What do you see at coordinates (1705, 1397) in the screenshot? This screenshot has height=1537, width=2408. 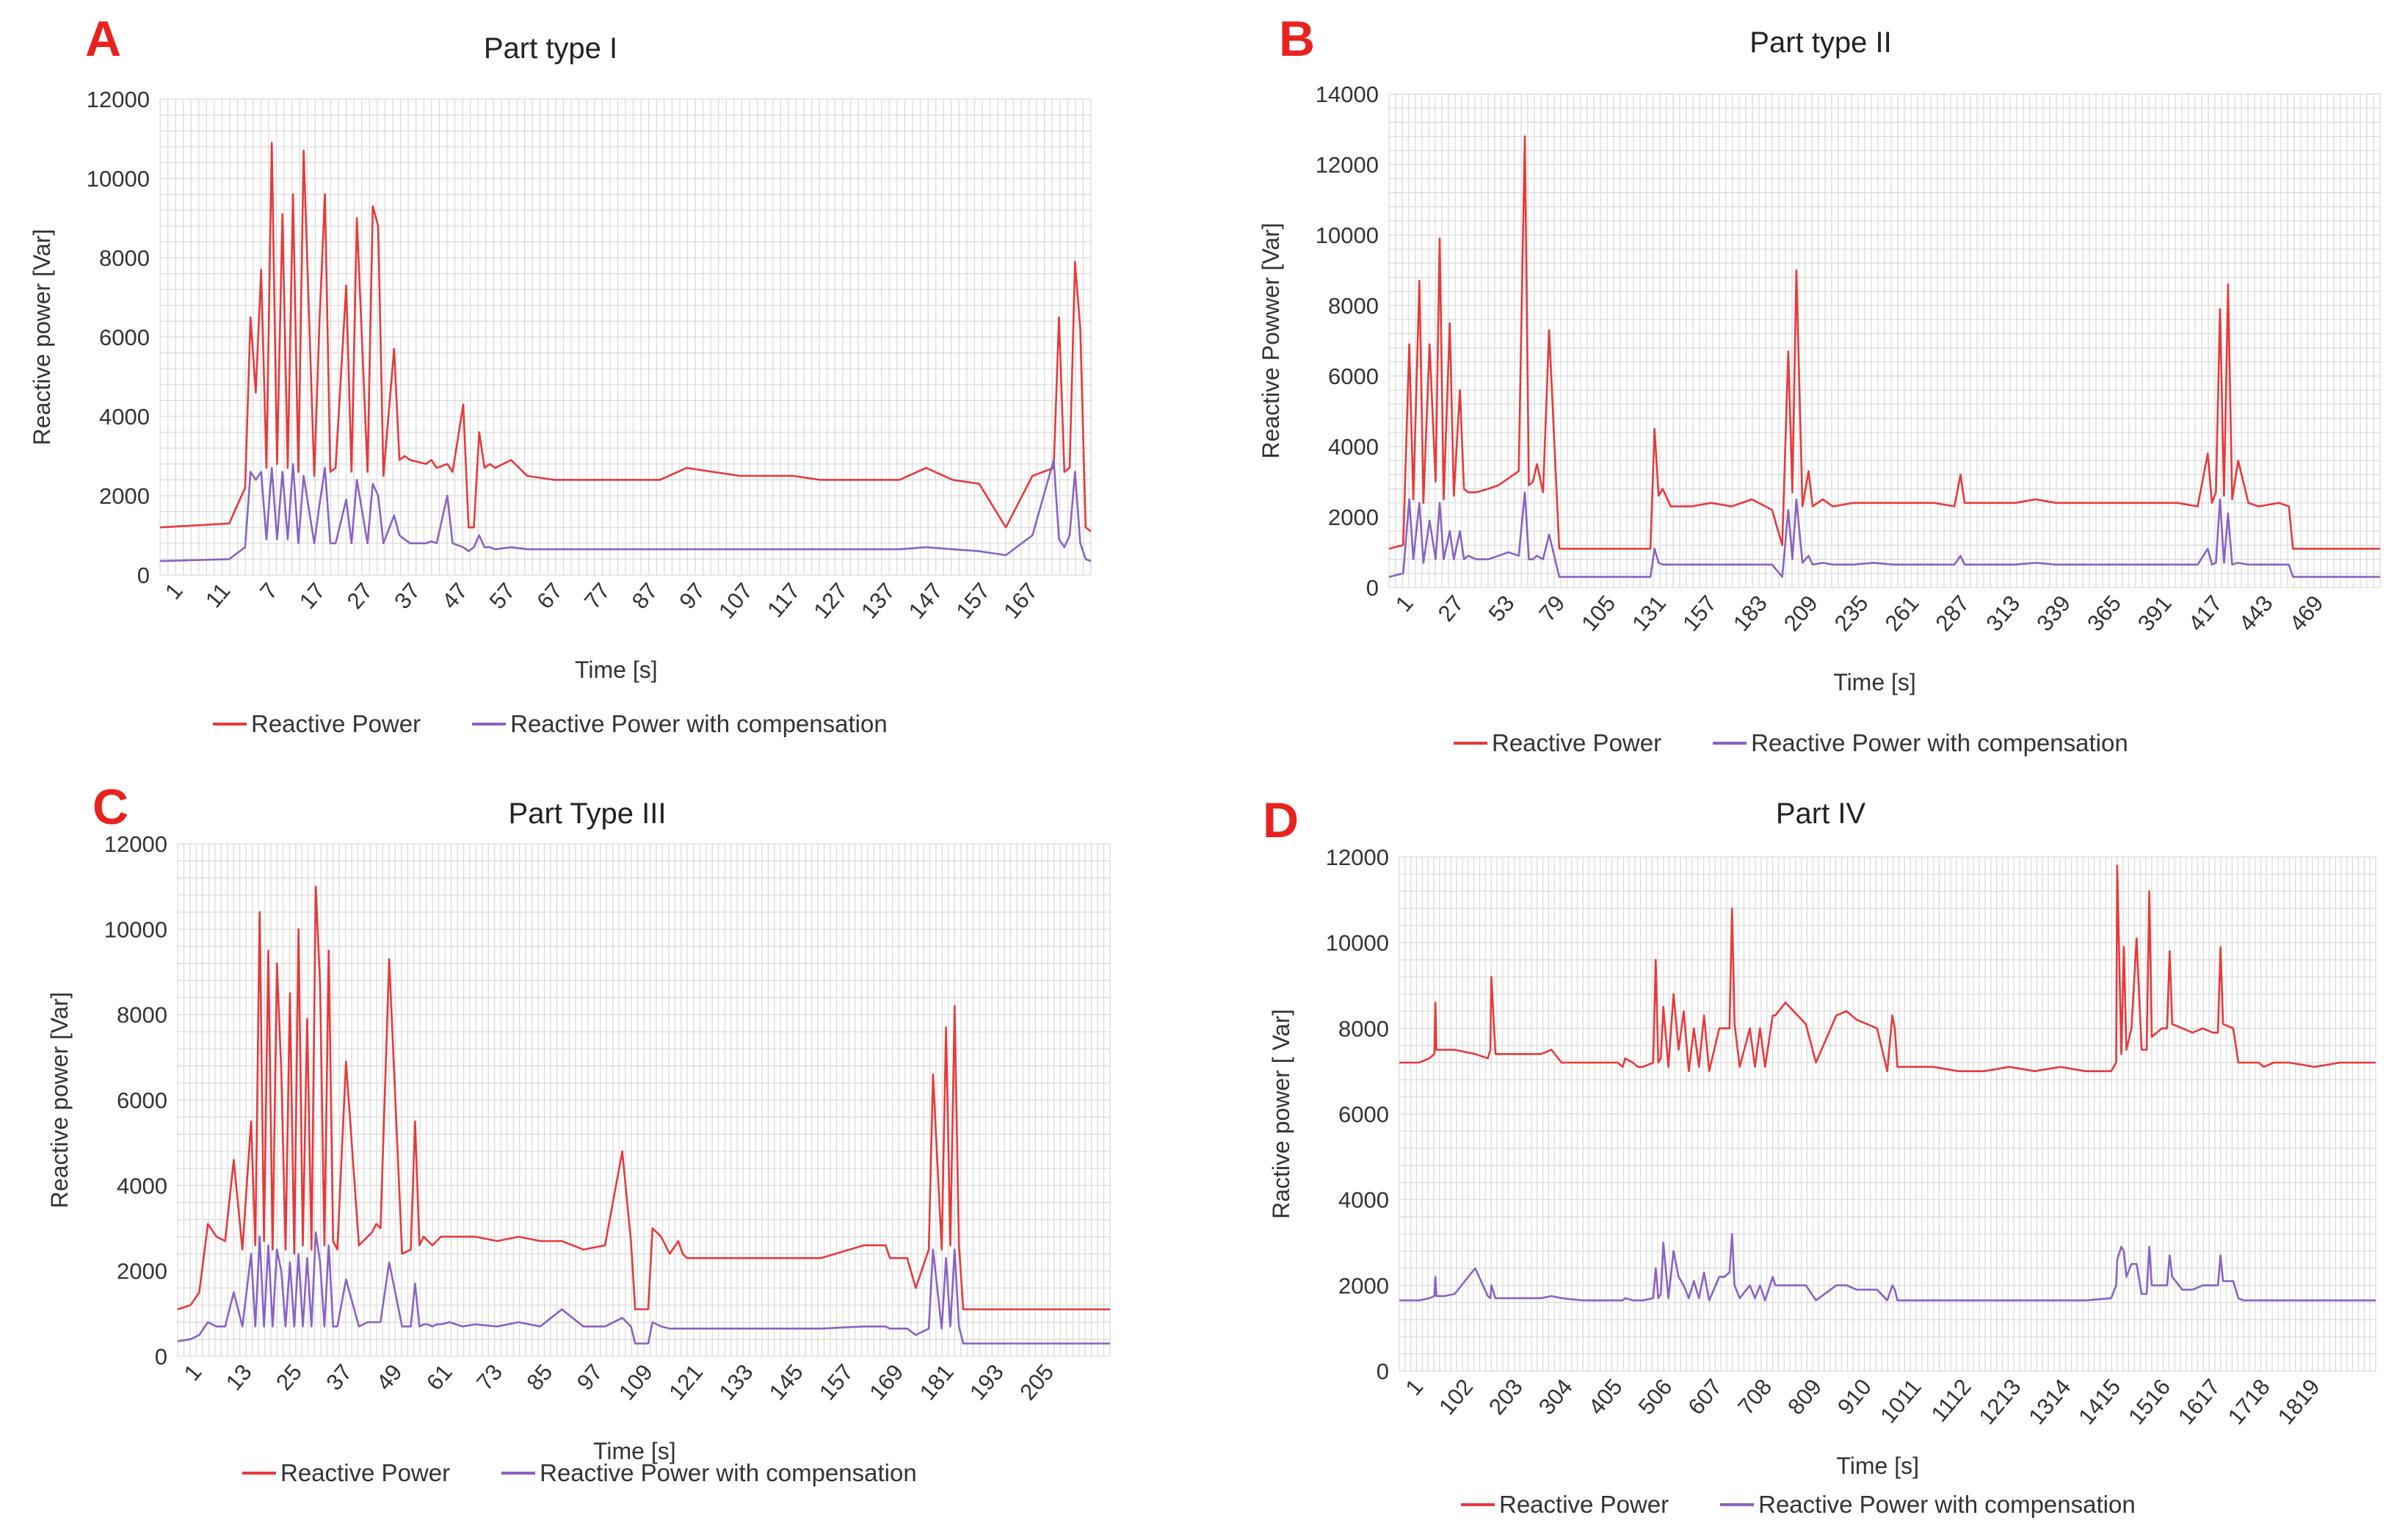 I see `x-tick-label: 607` at bounding box center [1705, 1397].